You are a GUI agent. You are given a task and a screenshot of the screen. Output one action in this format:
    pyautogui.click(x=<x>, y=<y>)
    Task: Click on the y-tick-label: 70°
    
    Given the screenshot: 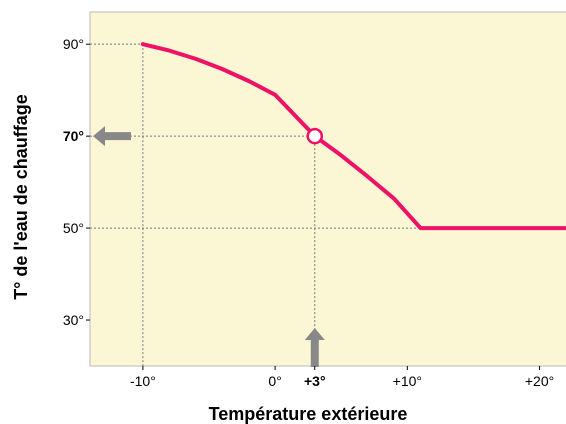 What is the action you would take?
    pyautogui.click(x=73, y=136)
    